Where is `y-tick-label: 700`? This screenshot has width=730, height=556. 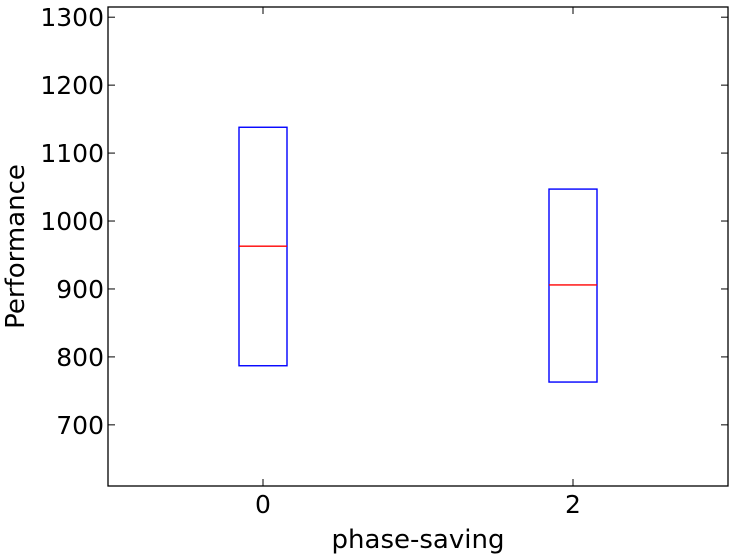 y-tick-label: 700 is located at coordinates (80, 425).